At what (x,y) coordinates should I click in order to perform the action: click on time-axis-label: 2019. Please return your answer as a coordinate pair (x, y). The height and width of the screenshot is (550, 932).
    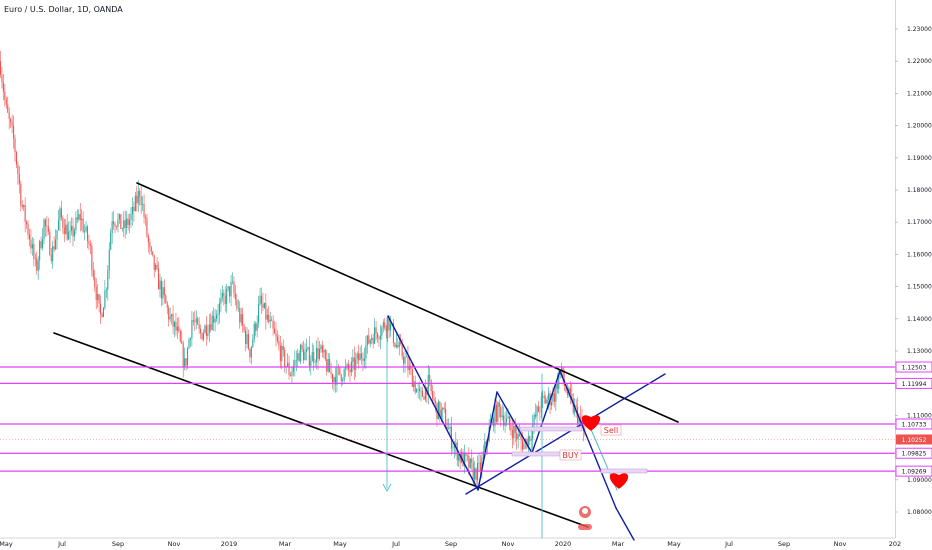
    Looking at the image, I should click on (229, 544).